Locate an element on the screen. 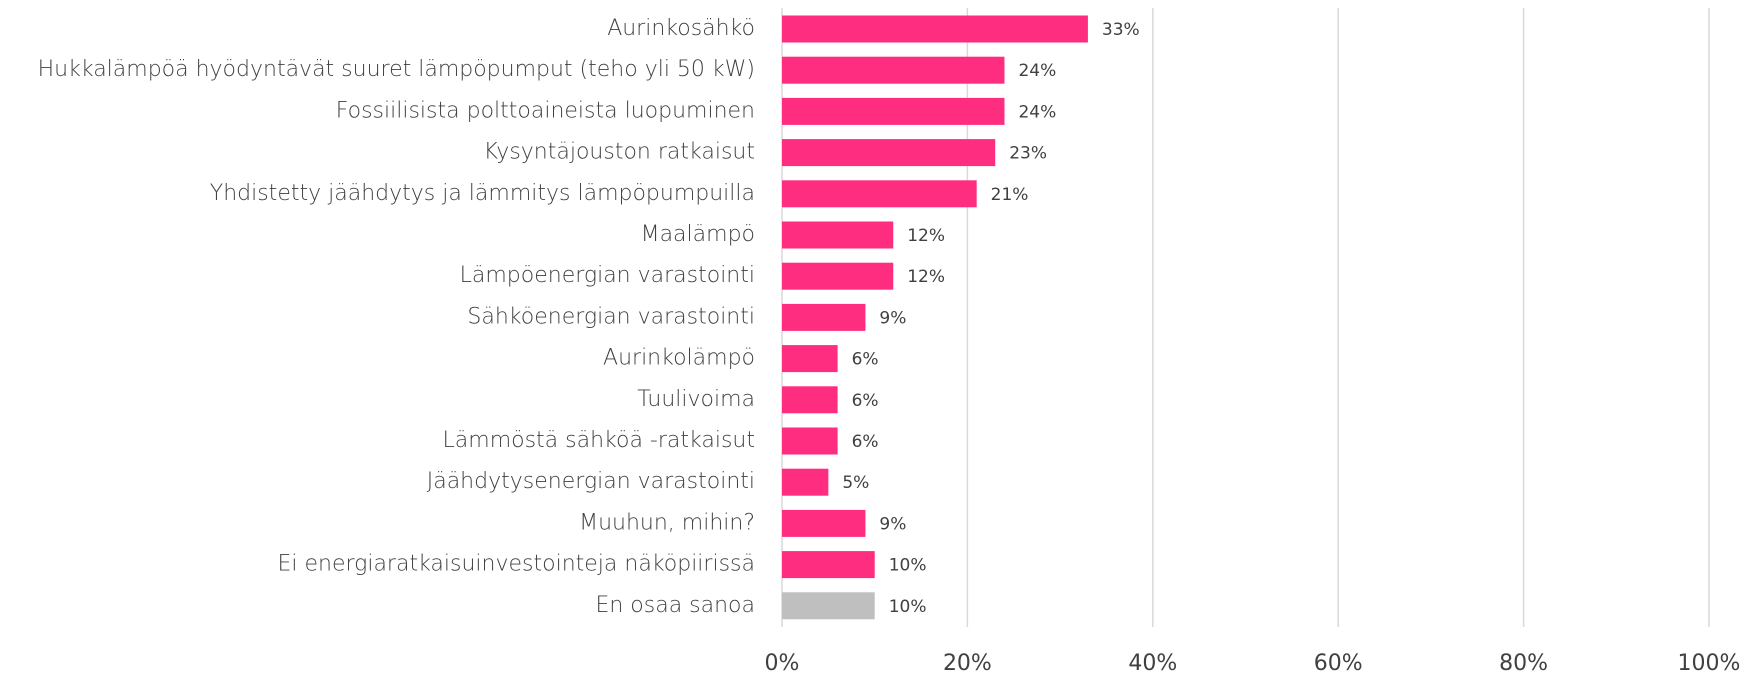 This screenshot has height=675, width=1740. category-label: Aurinkolämpö is located at coordinates (679, 358).